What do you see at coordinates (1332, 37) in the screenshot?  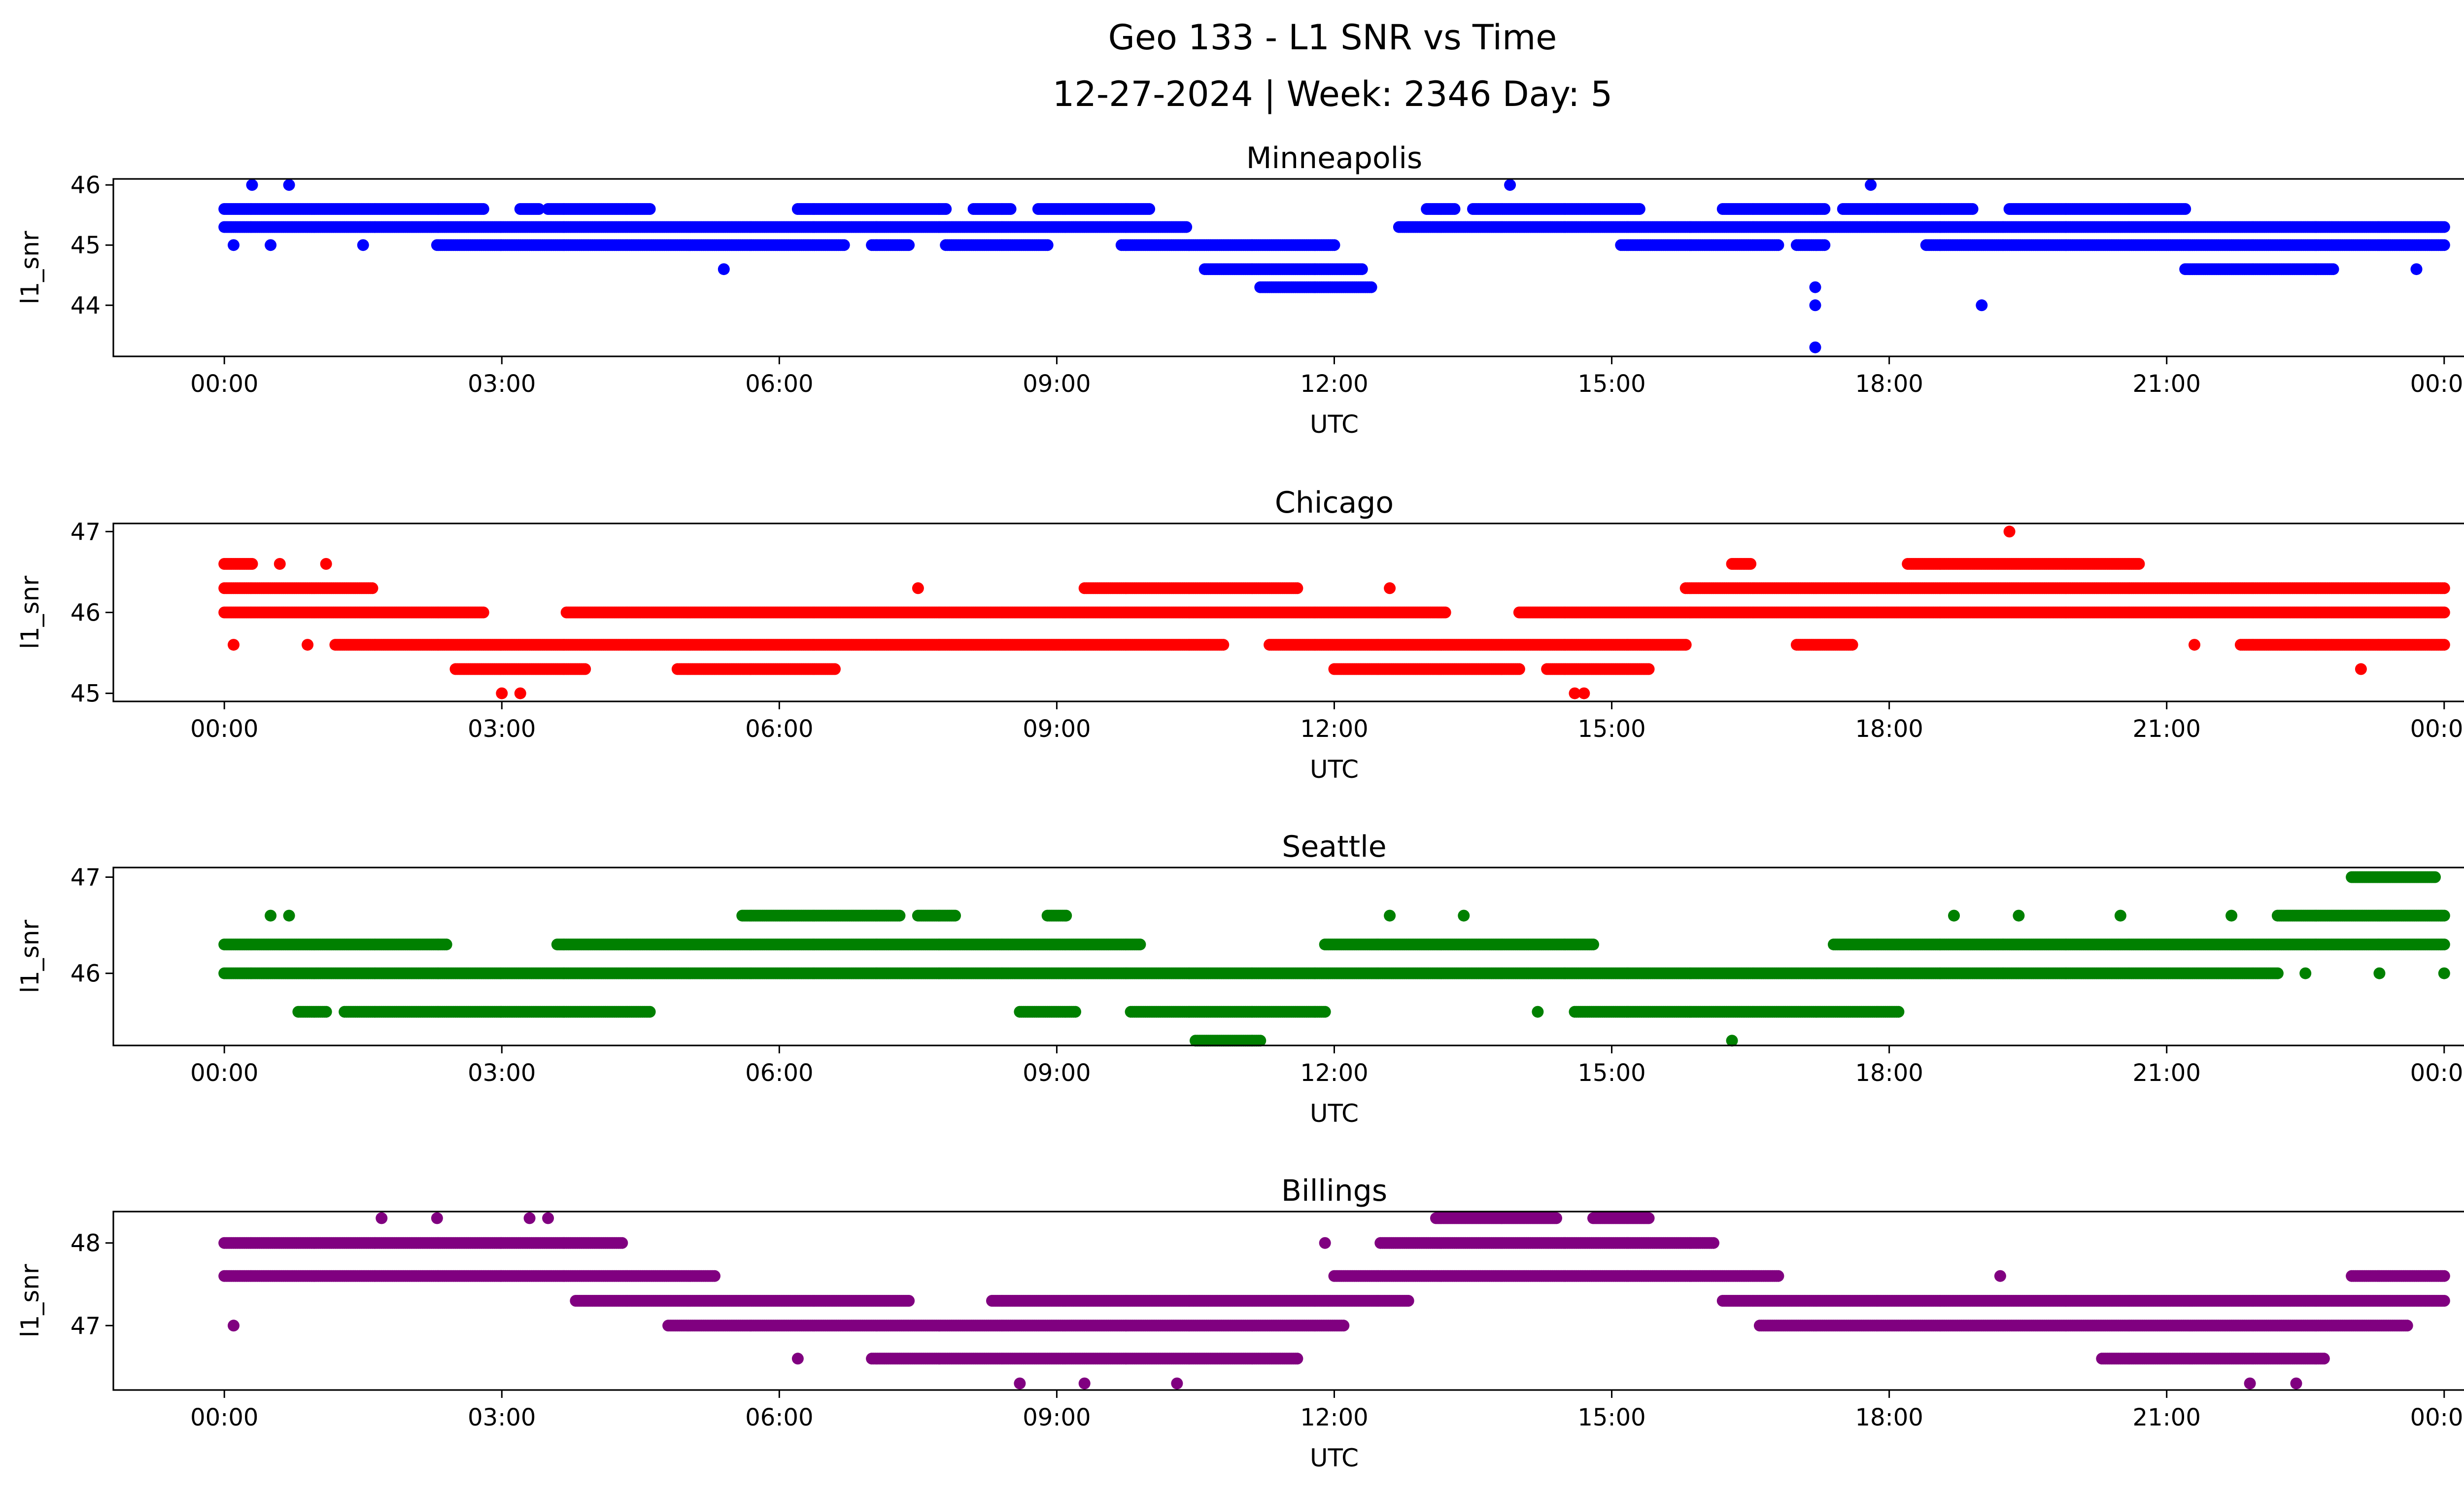 I see `figure-title-line1: Geo 133 - L1 SNR vs Time` at bounding box center [1332, 37].